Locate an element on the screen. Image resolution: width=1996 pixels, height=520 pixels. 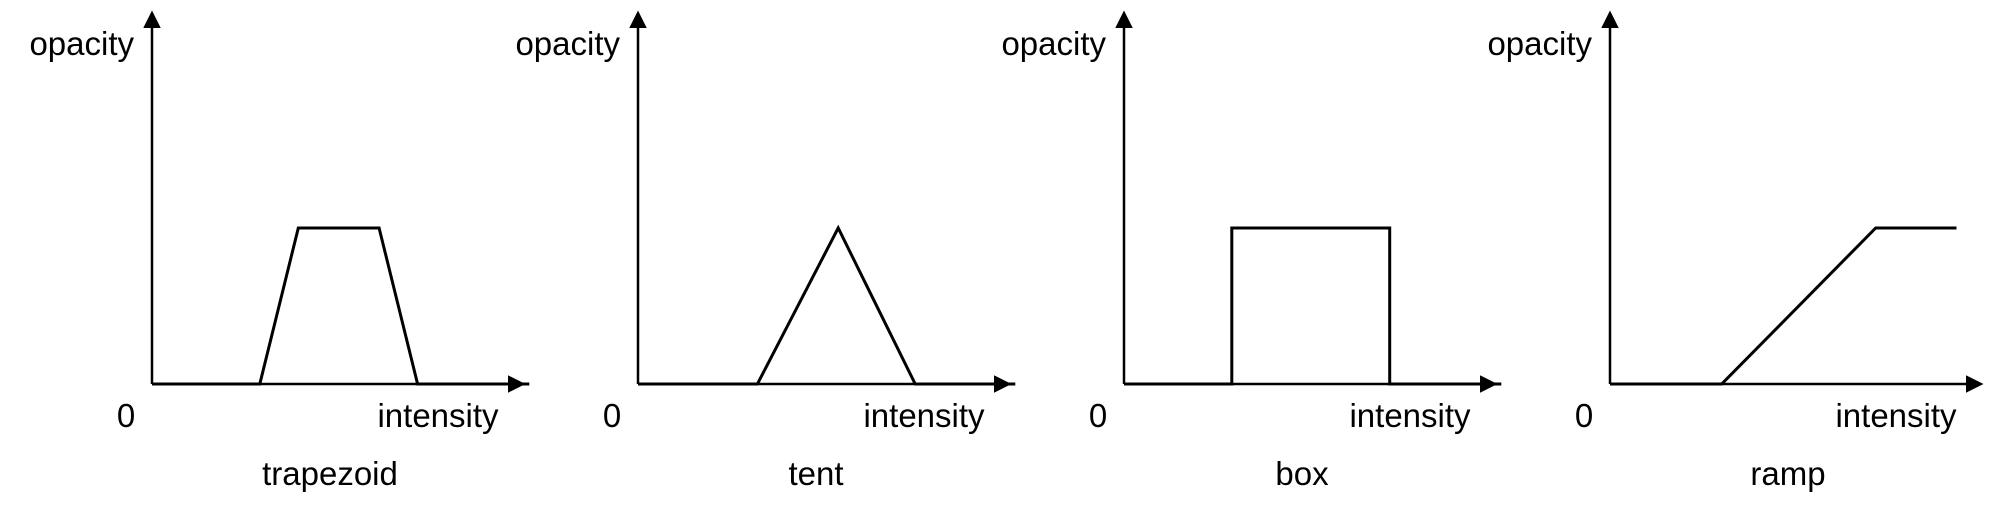
box-curve is located at coordinates (1313, 306).